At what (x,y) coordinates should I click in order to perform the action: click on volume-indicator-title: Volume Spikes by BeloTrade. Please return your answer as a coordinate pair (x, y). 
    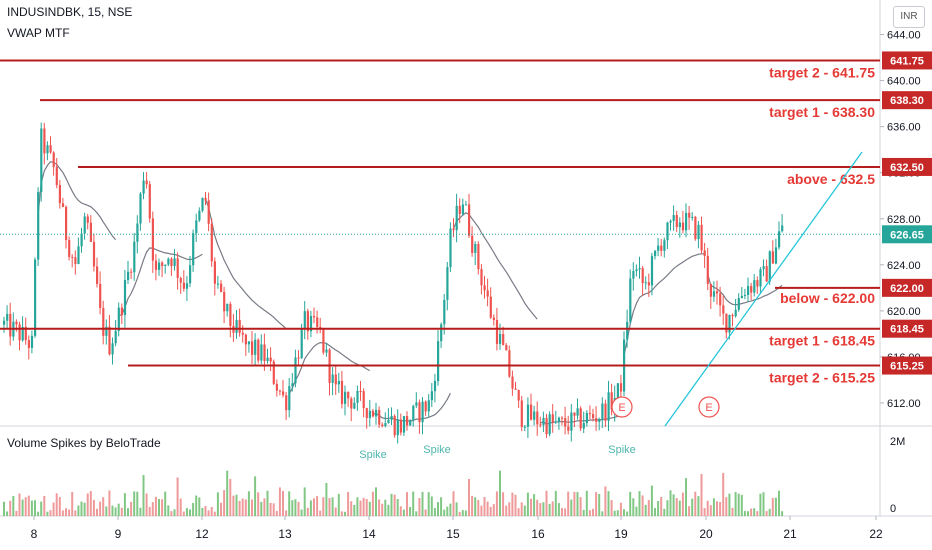
    Looking at the image, I should click on (84, 443).